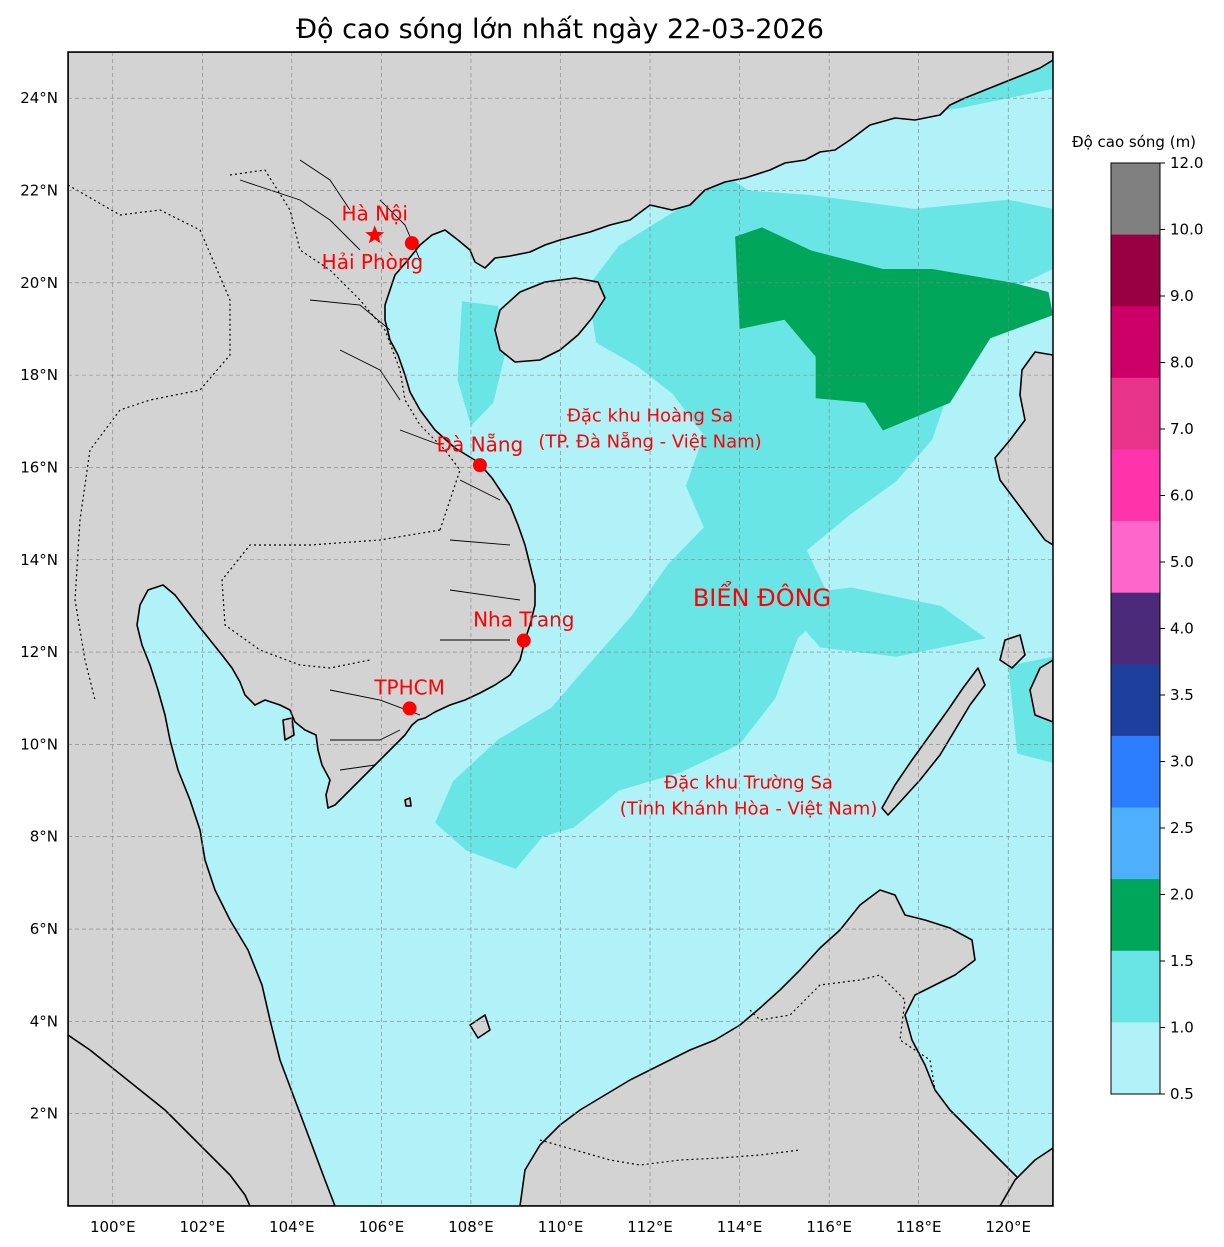 This screenshot has width=1224, height=1247. I want to click on colorbar-tick-label: 8.0, so click(1182, 363).